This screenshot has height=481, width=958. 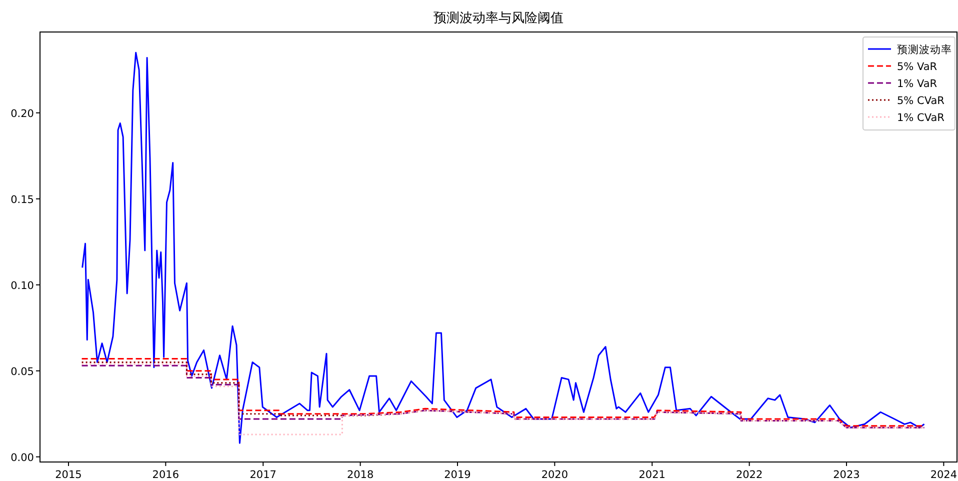 What do you see at coordinates (499, 18) in the screenshot?
I see `chart-title: 预测波动率与风险阈值` at bounding box center [499, 18].